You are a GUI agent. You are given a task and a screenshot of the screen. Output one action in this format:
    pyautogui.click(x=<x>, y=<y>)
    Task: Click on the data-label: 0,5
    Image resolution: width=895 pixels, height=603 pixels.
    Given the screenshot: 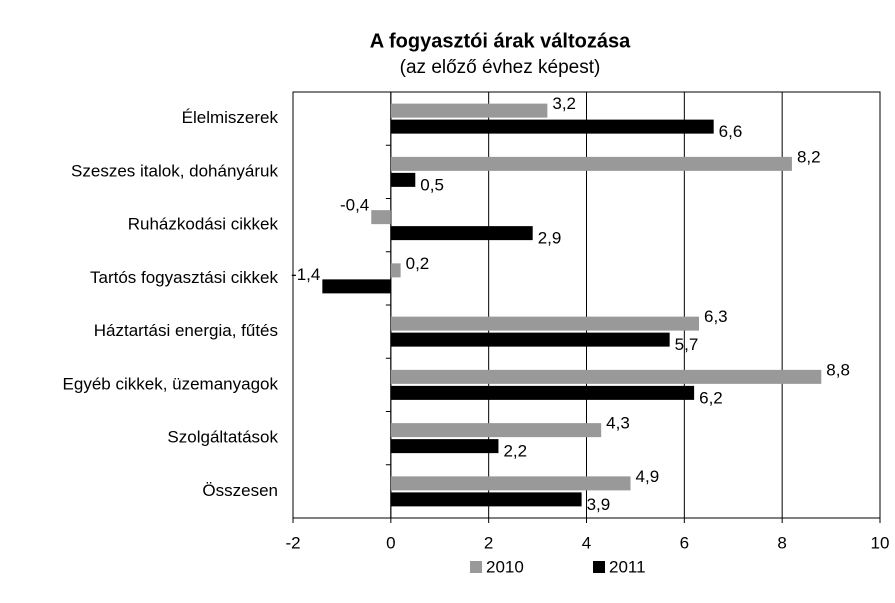 What is the action you would take?
    pyautogui.click(x=432, y=184)
    